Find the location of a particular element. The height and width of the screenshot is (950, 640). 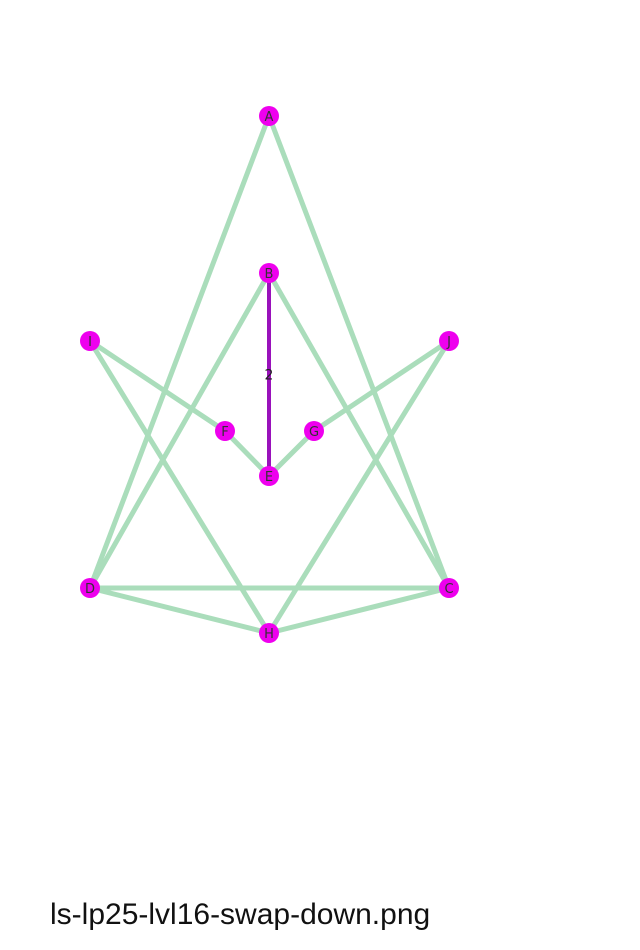

node-B: B is located at coordinates (269, 273).